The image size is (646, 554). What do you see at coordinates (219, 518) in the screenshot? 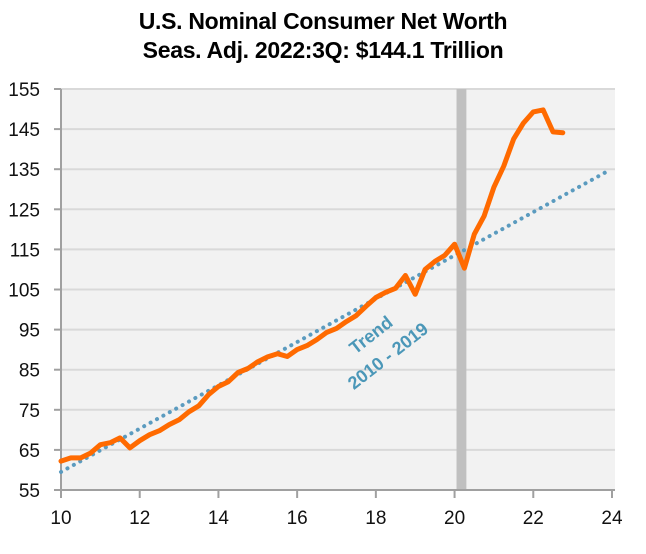
I see `x-tick-label: 14` at bounding box center [219, 518].